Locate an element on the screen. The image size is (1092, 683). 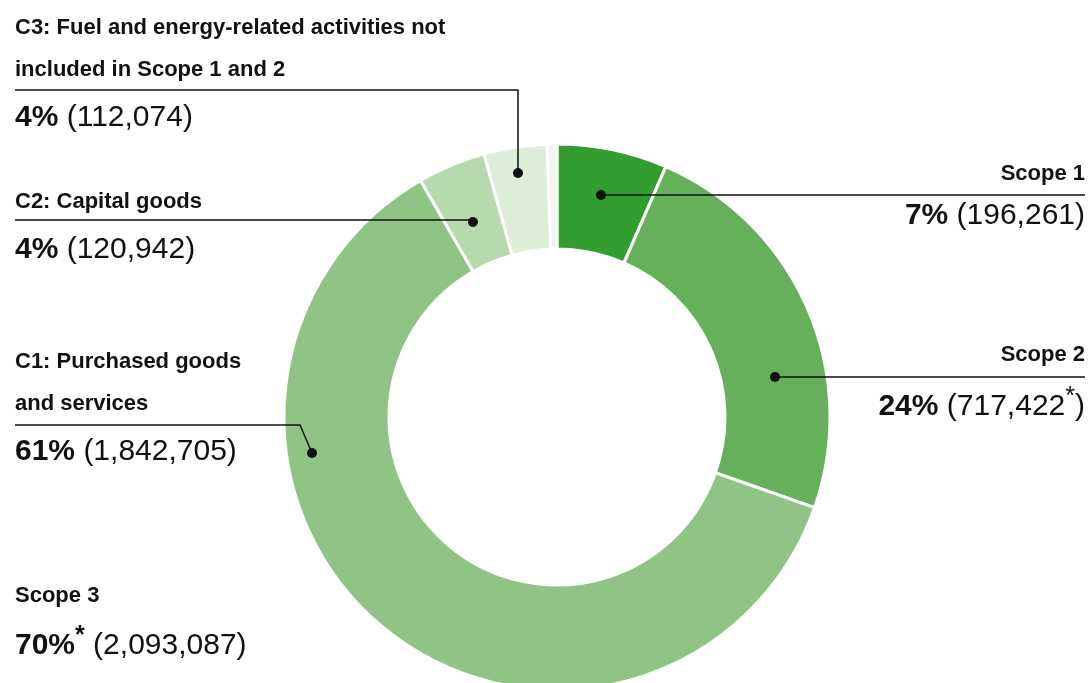
slice-label: C3: Fuel and energy-related activities not included in Scope 1 and 2 is located at coordinates (231, 48).